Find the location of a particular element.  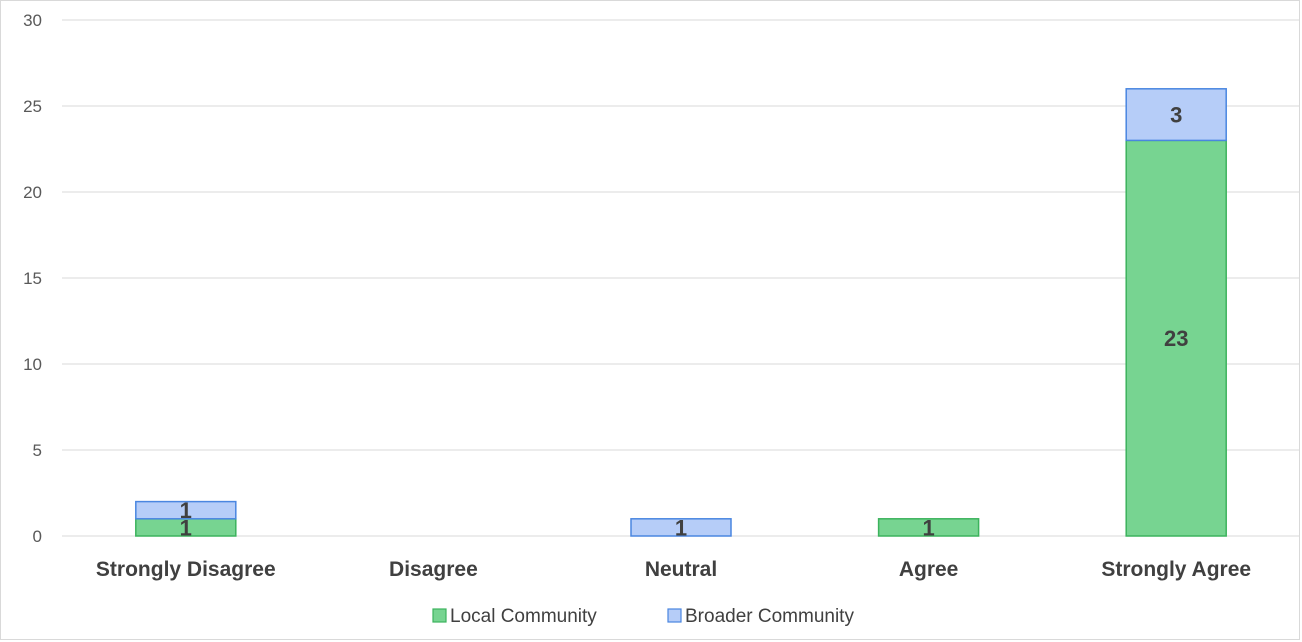

y-tick-label: 5 is located at coordinates (37, 450).